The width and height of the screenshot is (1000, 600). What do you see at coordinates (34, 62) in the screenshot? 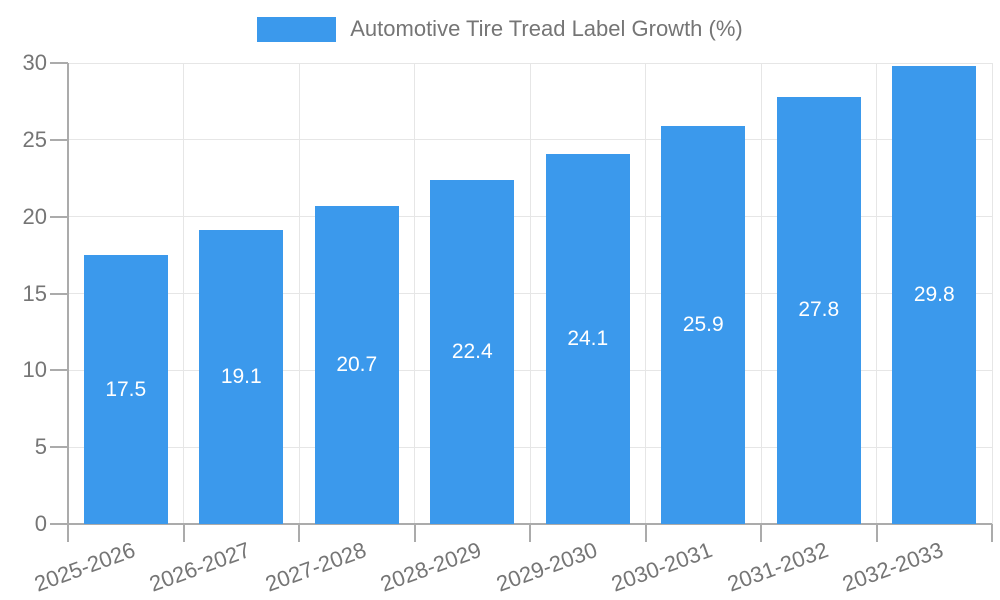
I see `y-axis-tick-label: 30` at bounding box center [34, 62].